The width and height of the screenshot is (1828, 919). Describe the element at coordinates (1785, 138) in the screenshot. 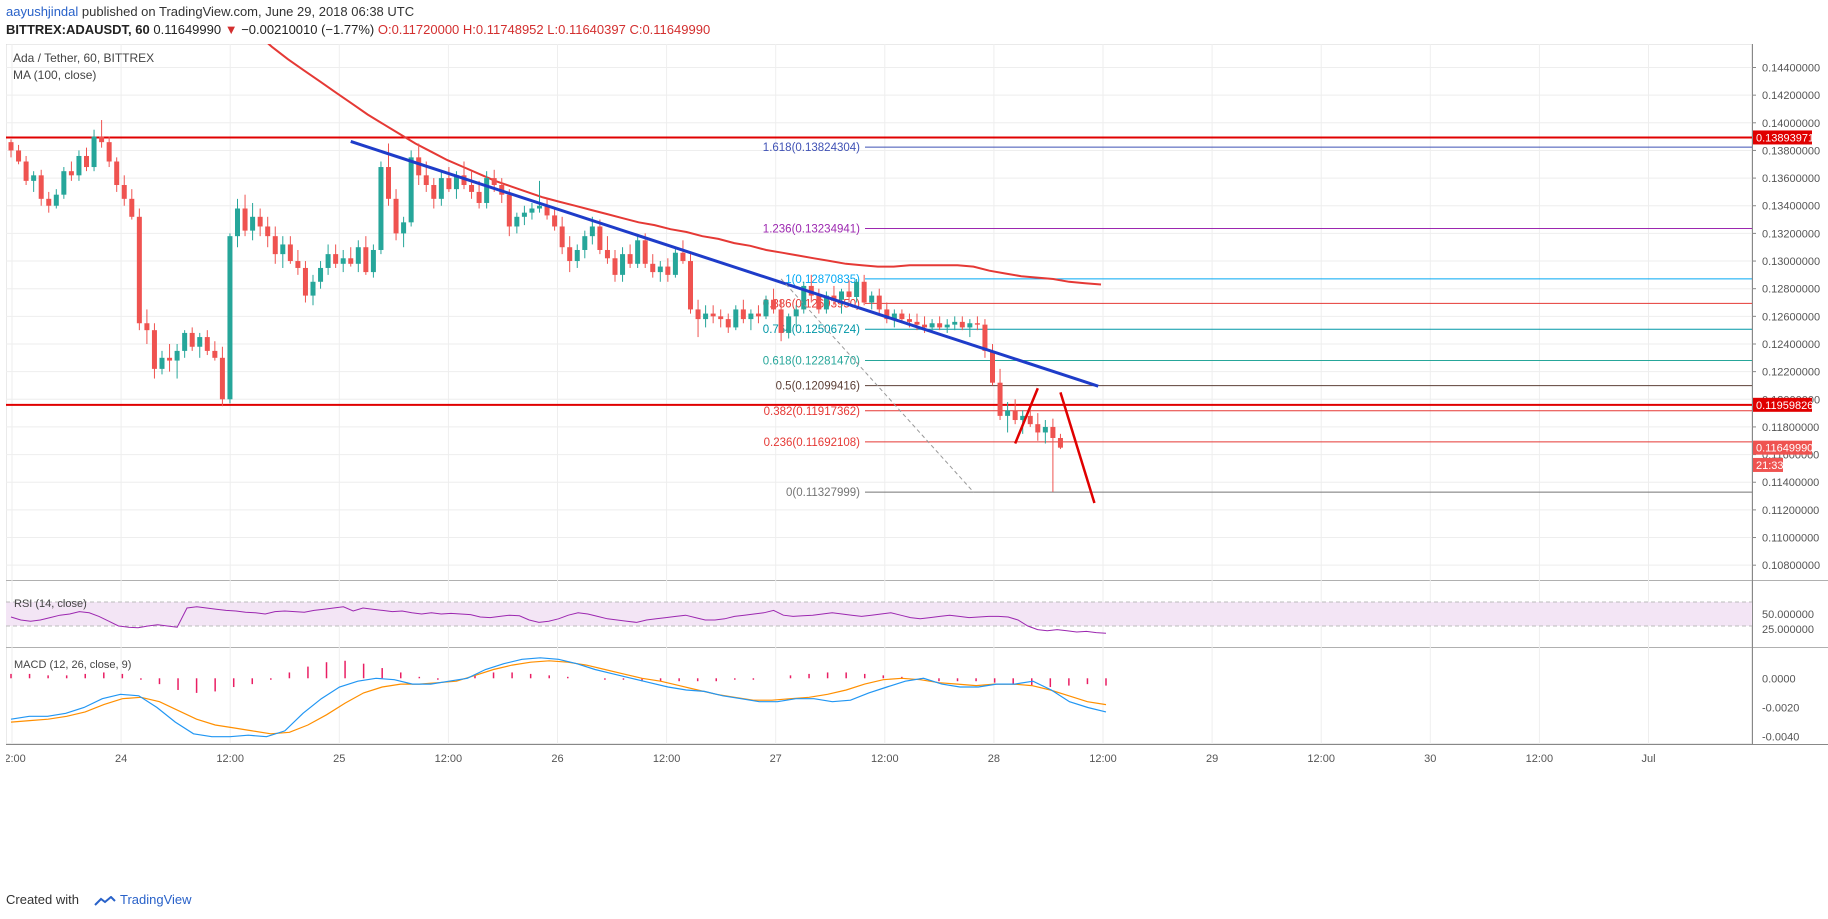

I see `price-tag-label: 0.13893971` at that location.